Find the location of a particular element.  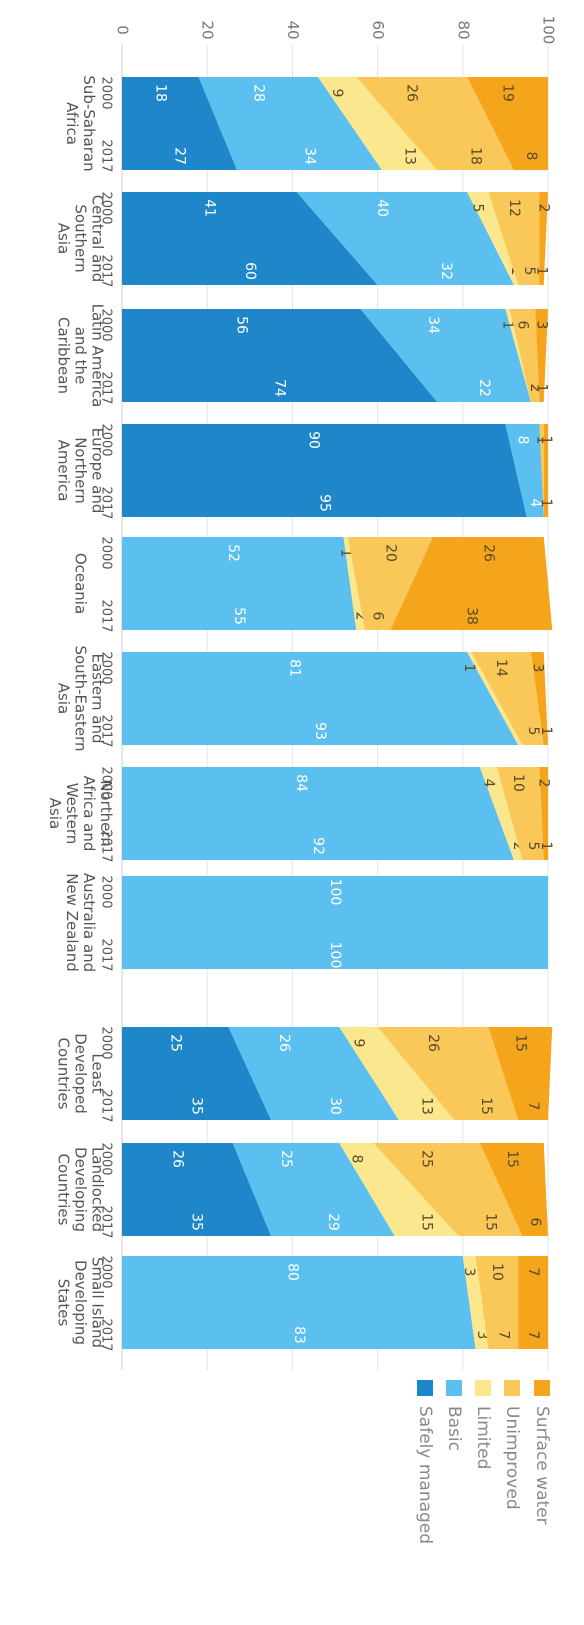

value-label-2017: 93 is located at coordinates (320, 731).